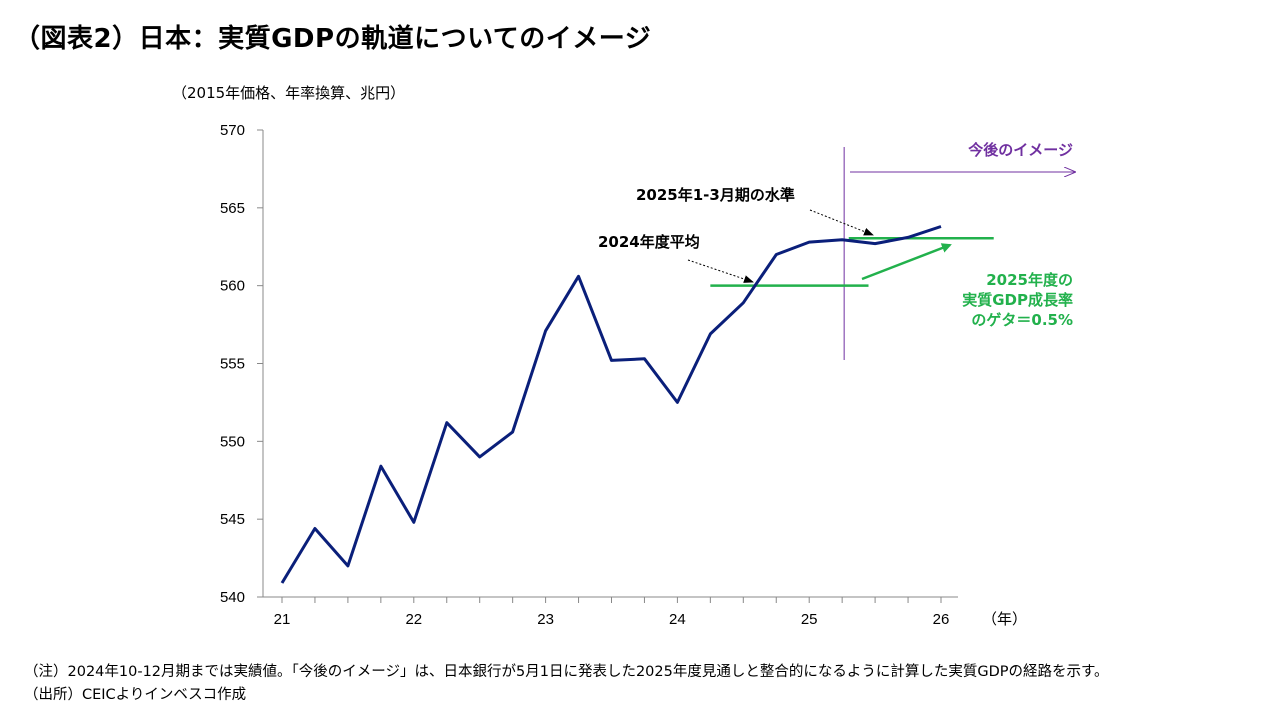 This screenshot has width=1280, height=720. Describe the element at coordinates (649, 242) in the screenshot. I see `fy2024-average-label: 2024年度平均` at that location.